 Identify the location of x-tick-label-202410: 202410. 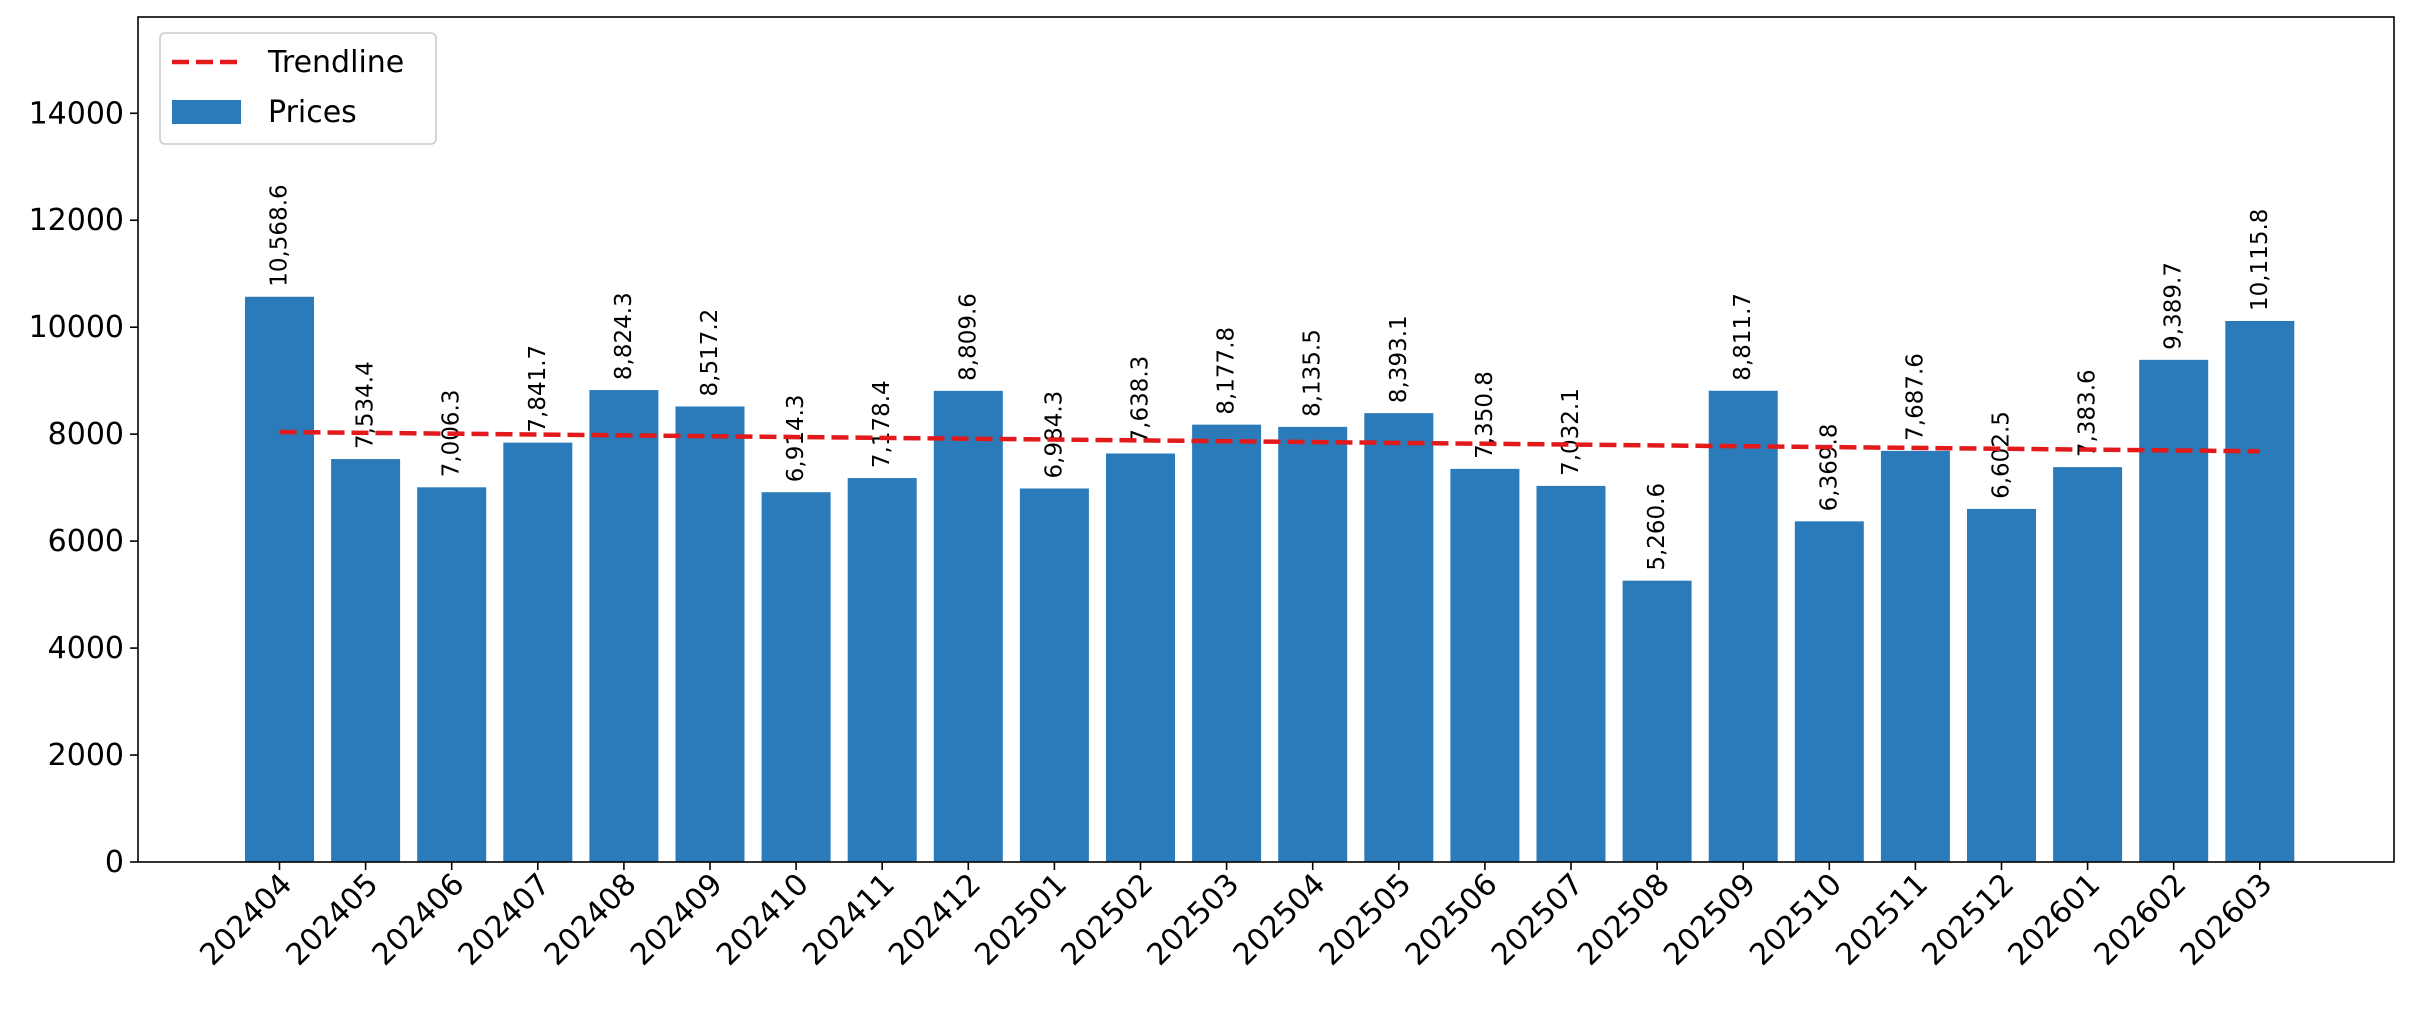
(763, 920).